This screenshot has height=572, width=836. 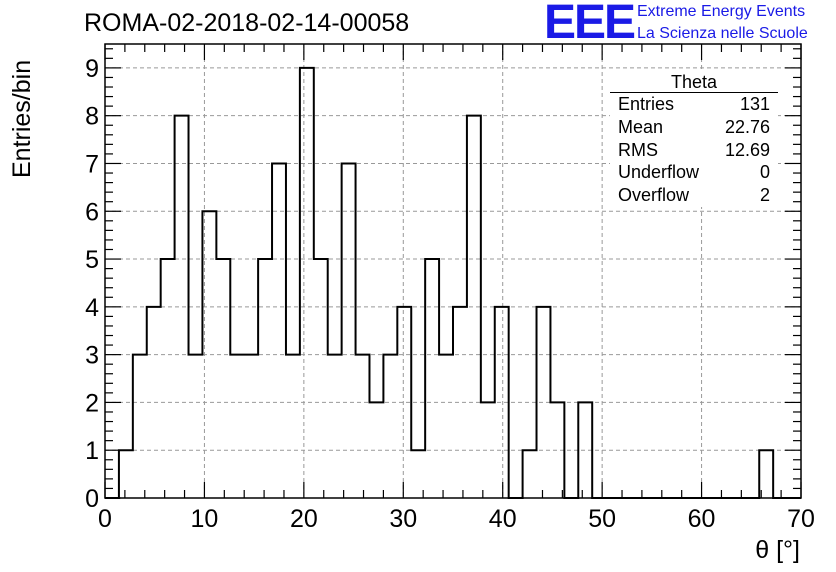 I want to click on stats-label: Entries, so click(x=646, y=104).